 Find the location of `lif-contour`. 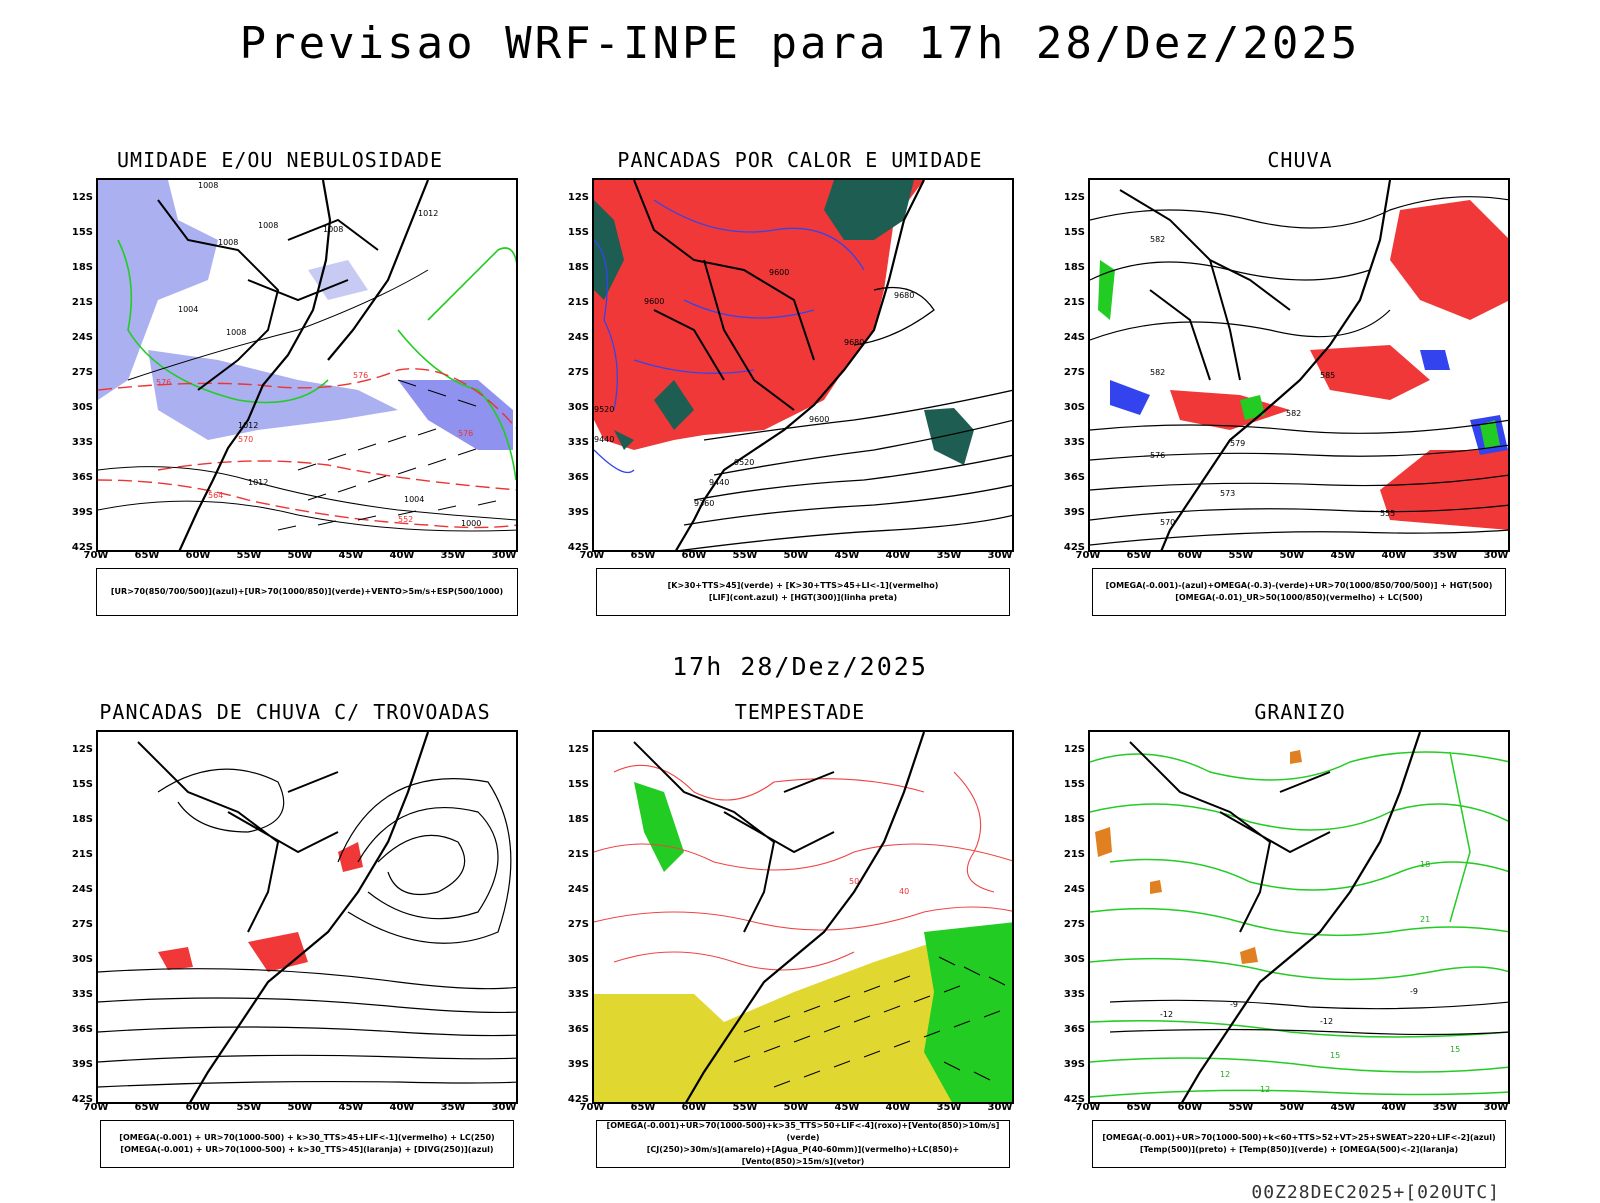

lif-contour is located at coordinates (729, 336).